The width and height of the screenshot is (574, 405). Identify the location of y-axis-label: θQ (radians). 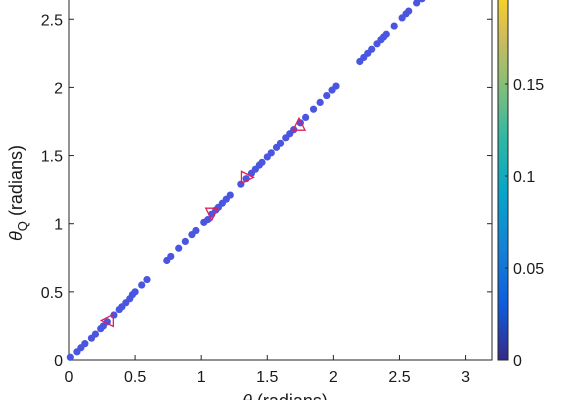
(18, 193).